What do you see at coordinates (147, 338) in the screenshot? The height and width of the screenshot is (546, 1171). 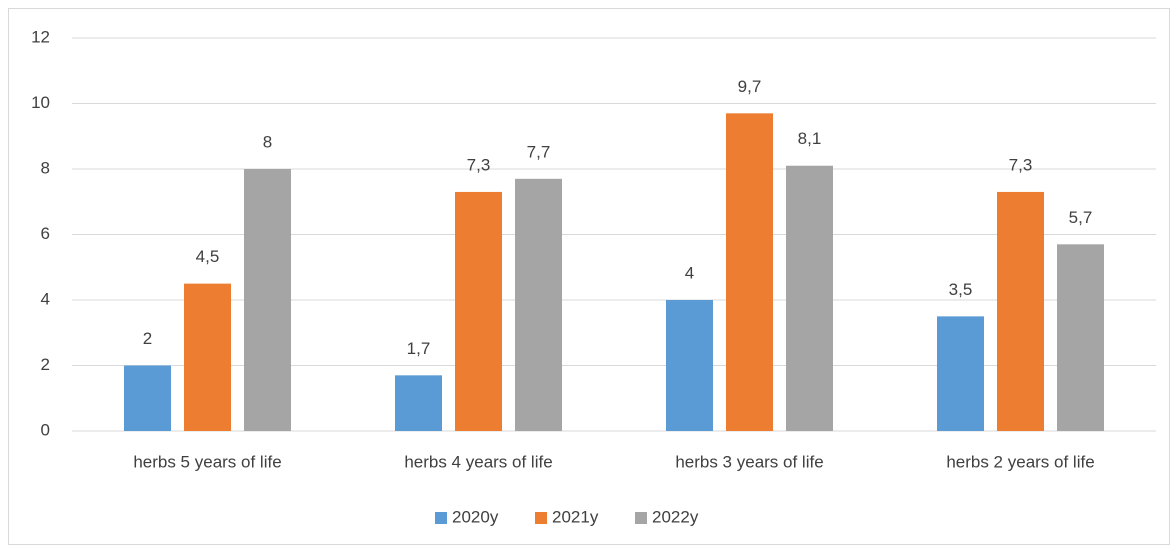 I see `data-label: 2` at bounding box center [147, 338].